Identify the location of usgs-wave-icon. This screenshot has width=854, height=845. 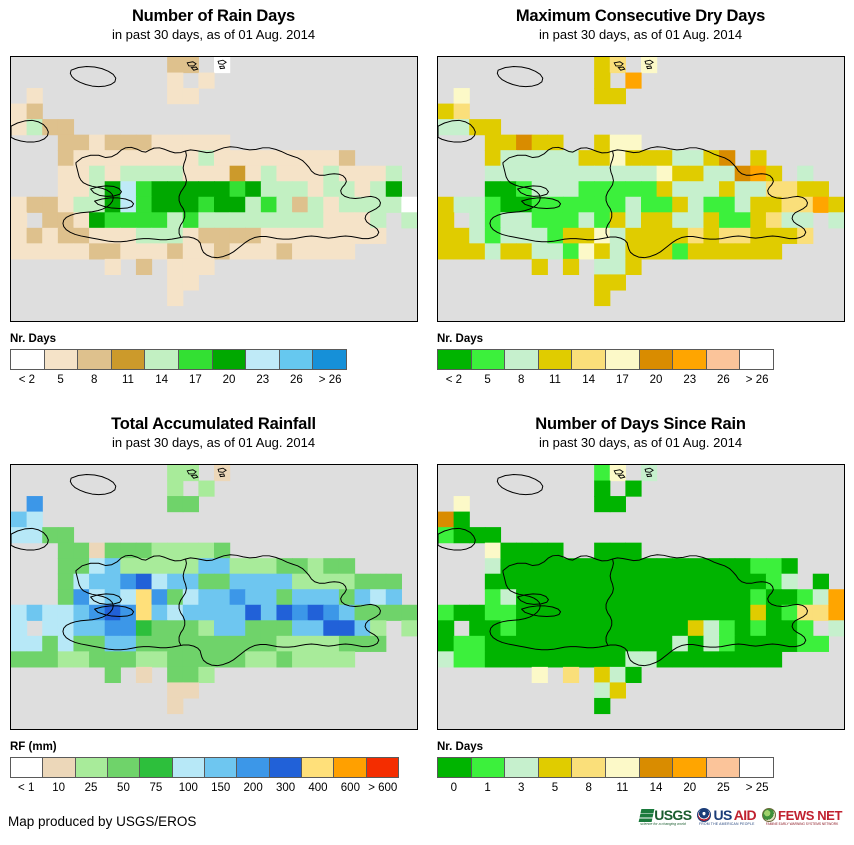
(646, 815).